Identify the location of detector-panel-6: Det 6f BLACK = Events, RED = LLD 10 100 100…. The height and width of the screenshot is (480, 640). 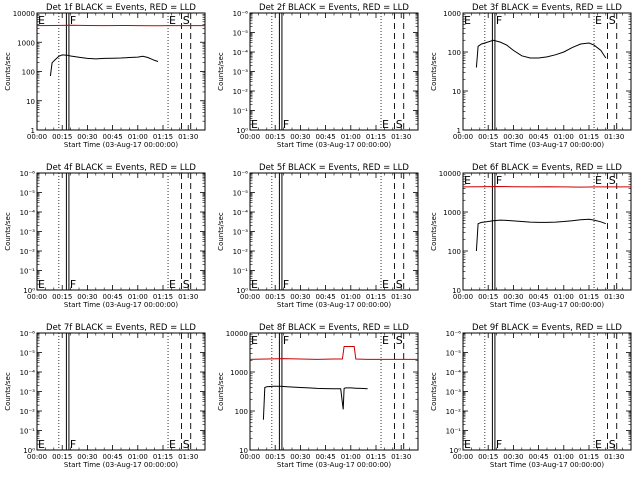
(531, 236).